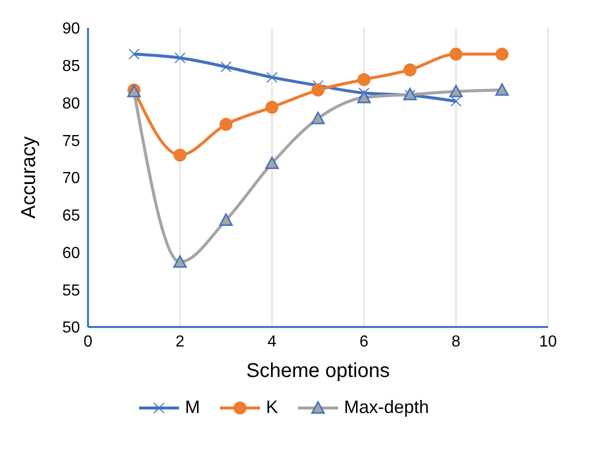 This screenshot has height=471, width=595. I want to click on x-tick-label: 10, so click(548, 341).